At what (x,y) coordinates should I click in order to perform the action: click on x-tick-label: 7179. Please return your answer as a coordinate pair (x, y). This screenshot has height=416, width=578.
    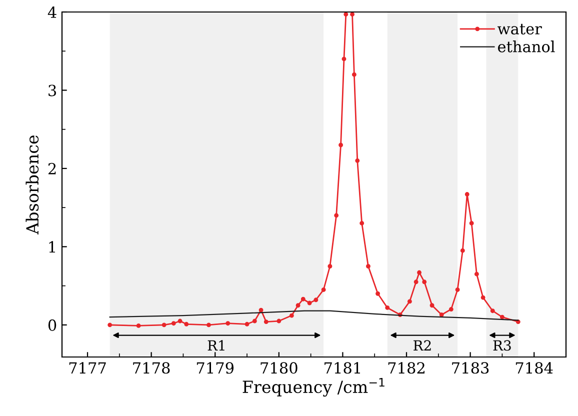
    Looking at the image, I should click on (215, 368).